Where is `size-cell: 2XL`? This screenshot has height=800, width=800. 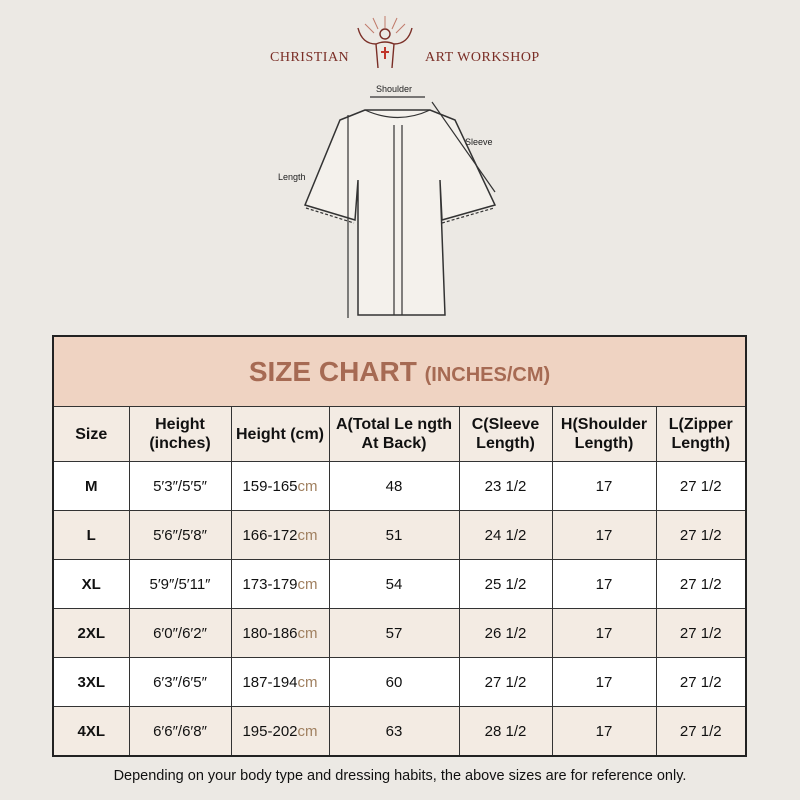 size-cell: 2XL is located at coordinates (91, 633).